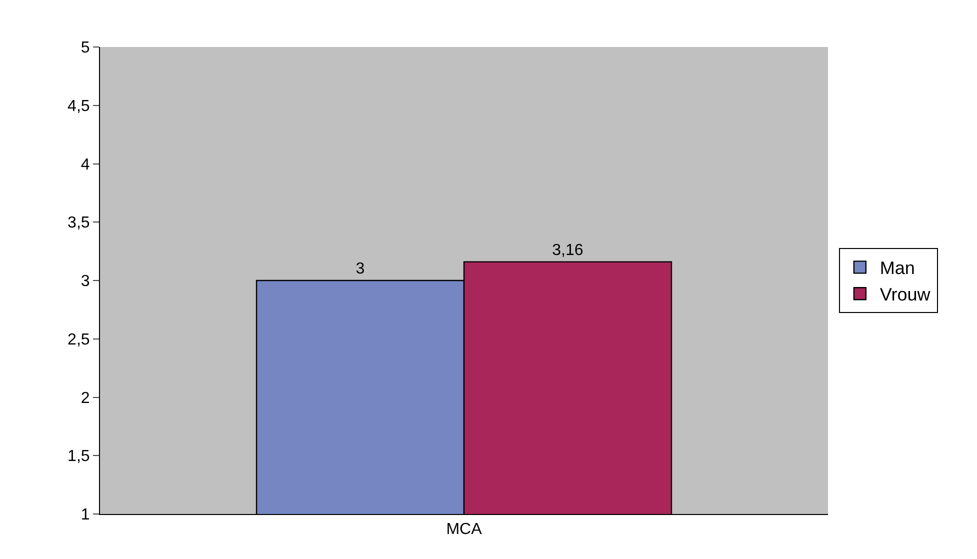  I want to click on y-tick-label: 3,5, so click(79, 223).